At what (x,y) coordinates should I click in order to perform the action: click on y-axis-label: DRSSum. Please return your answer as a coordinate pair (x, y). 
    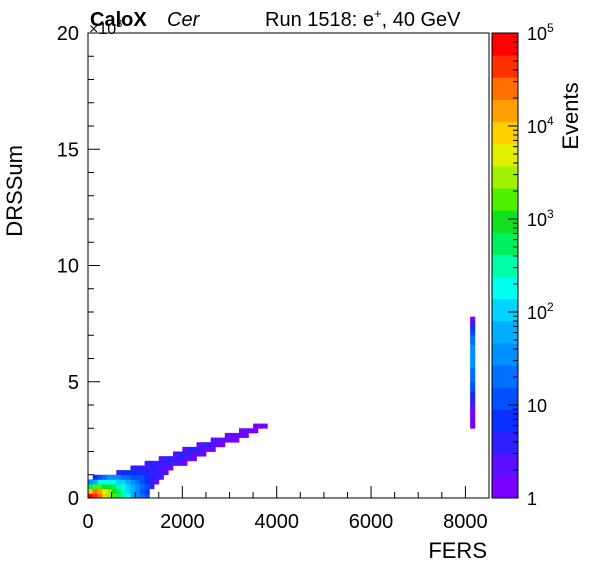
    Looking at the image, I should click on (14, 191).